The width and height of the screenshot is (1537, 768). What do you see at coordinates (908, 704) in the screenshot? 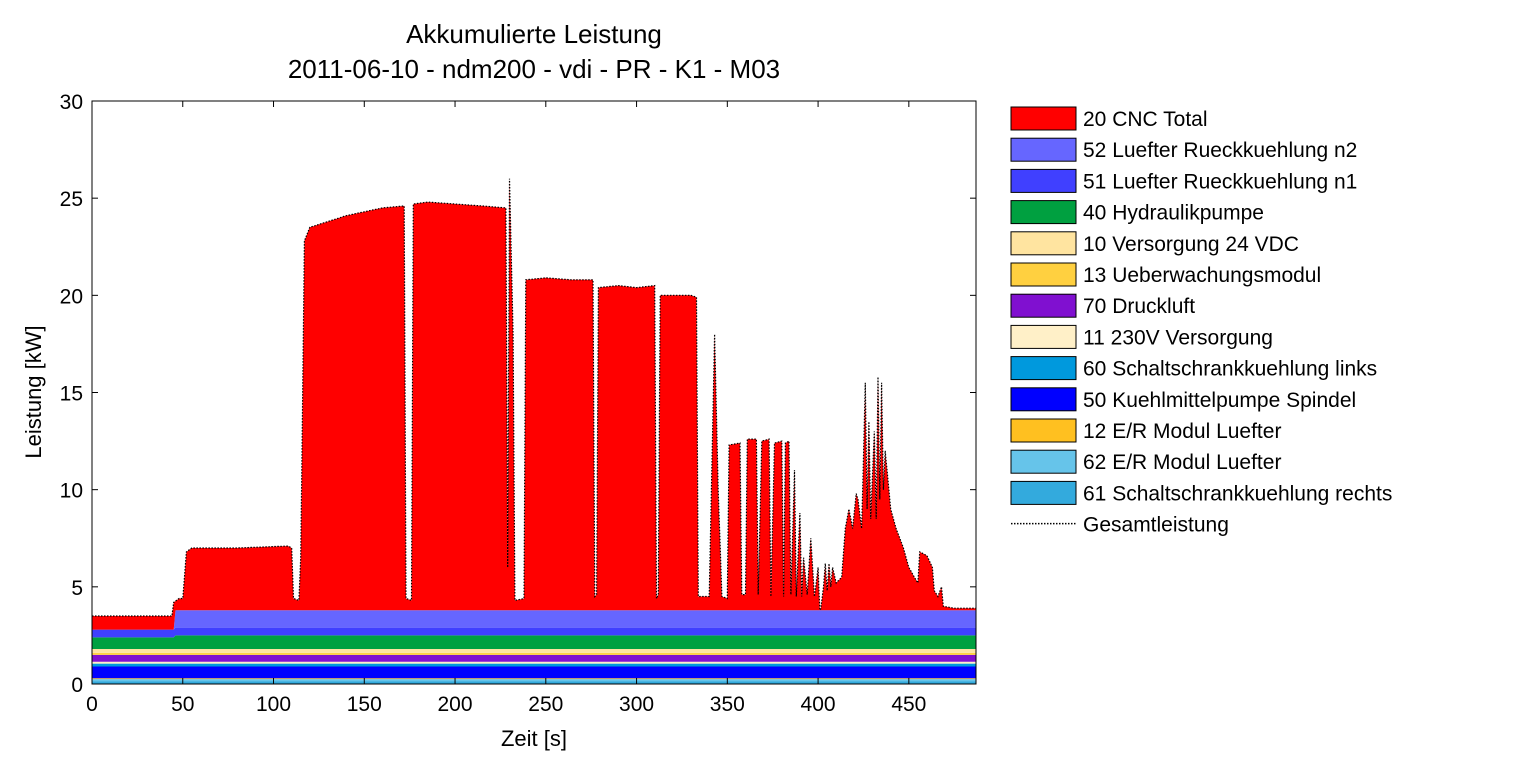
I see `x-tick-label: 450` at bounding box center [908, 704].